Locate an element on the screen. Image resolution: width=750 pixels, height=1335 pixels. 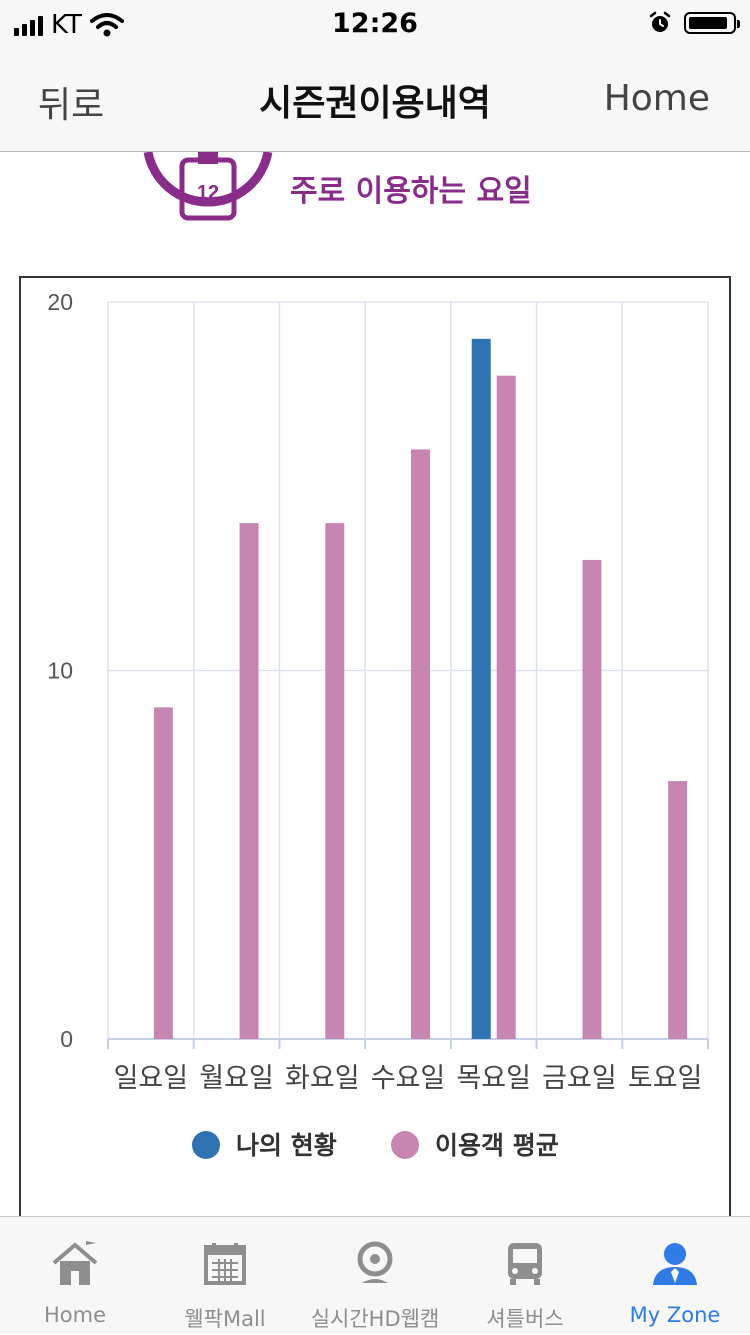
carrier-info: KT is located at coordinates (69, 25).